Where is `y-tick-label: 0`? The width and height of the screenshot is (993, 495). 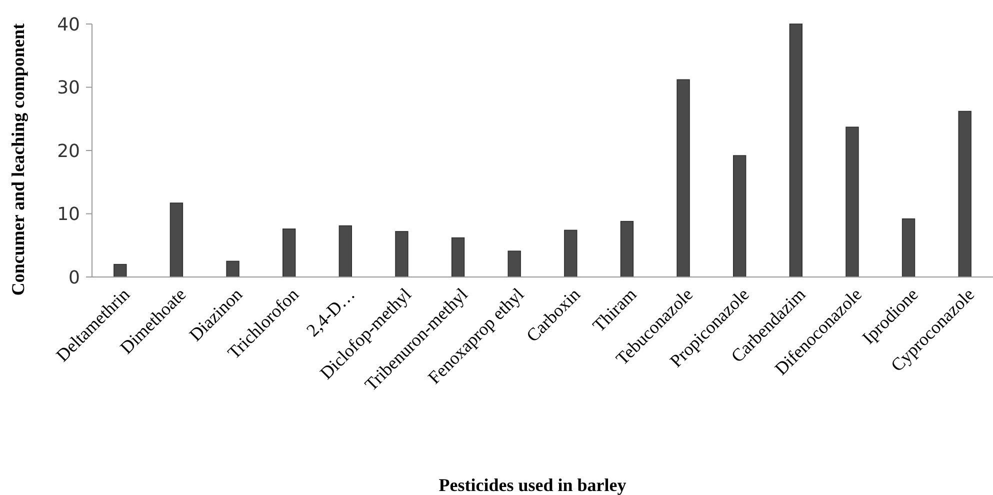
y-tick-label: 0 is located at coordinates (74, 277).